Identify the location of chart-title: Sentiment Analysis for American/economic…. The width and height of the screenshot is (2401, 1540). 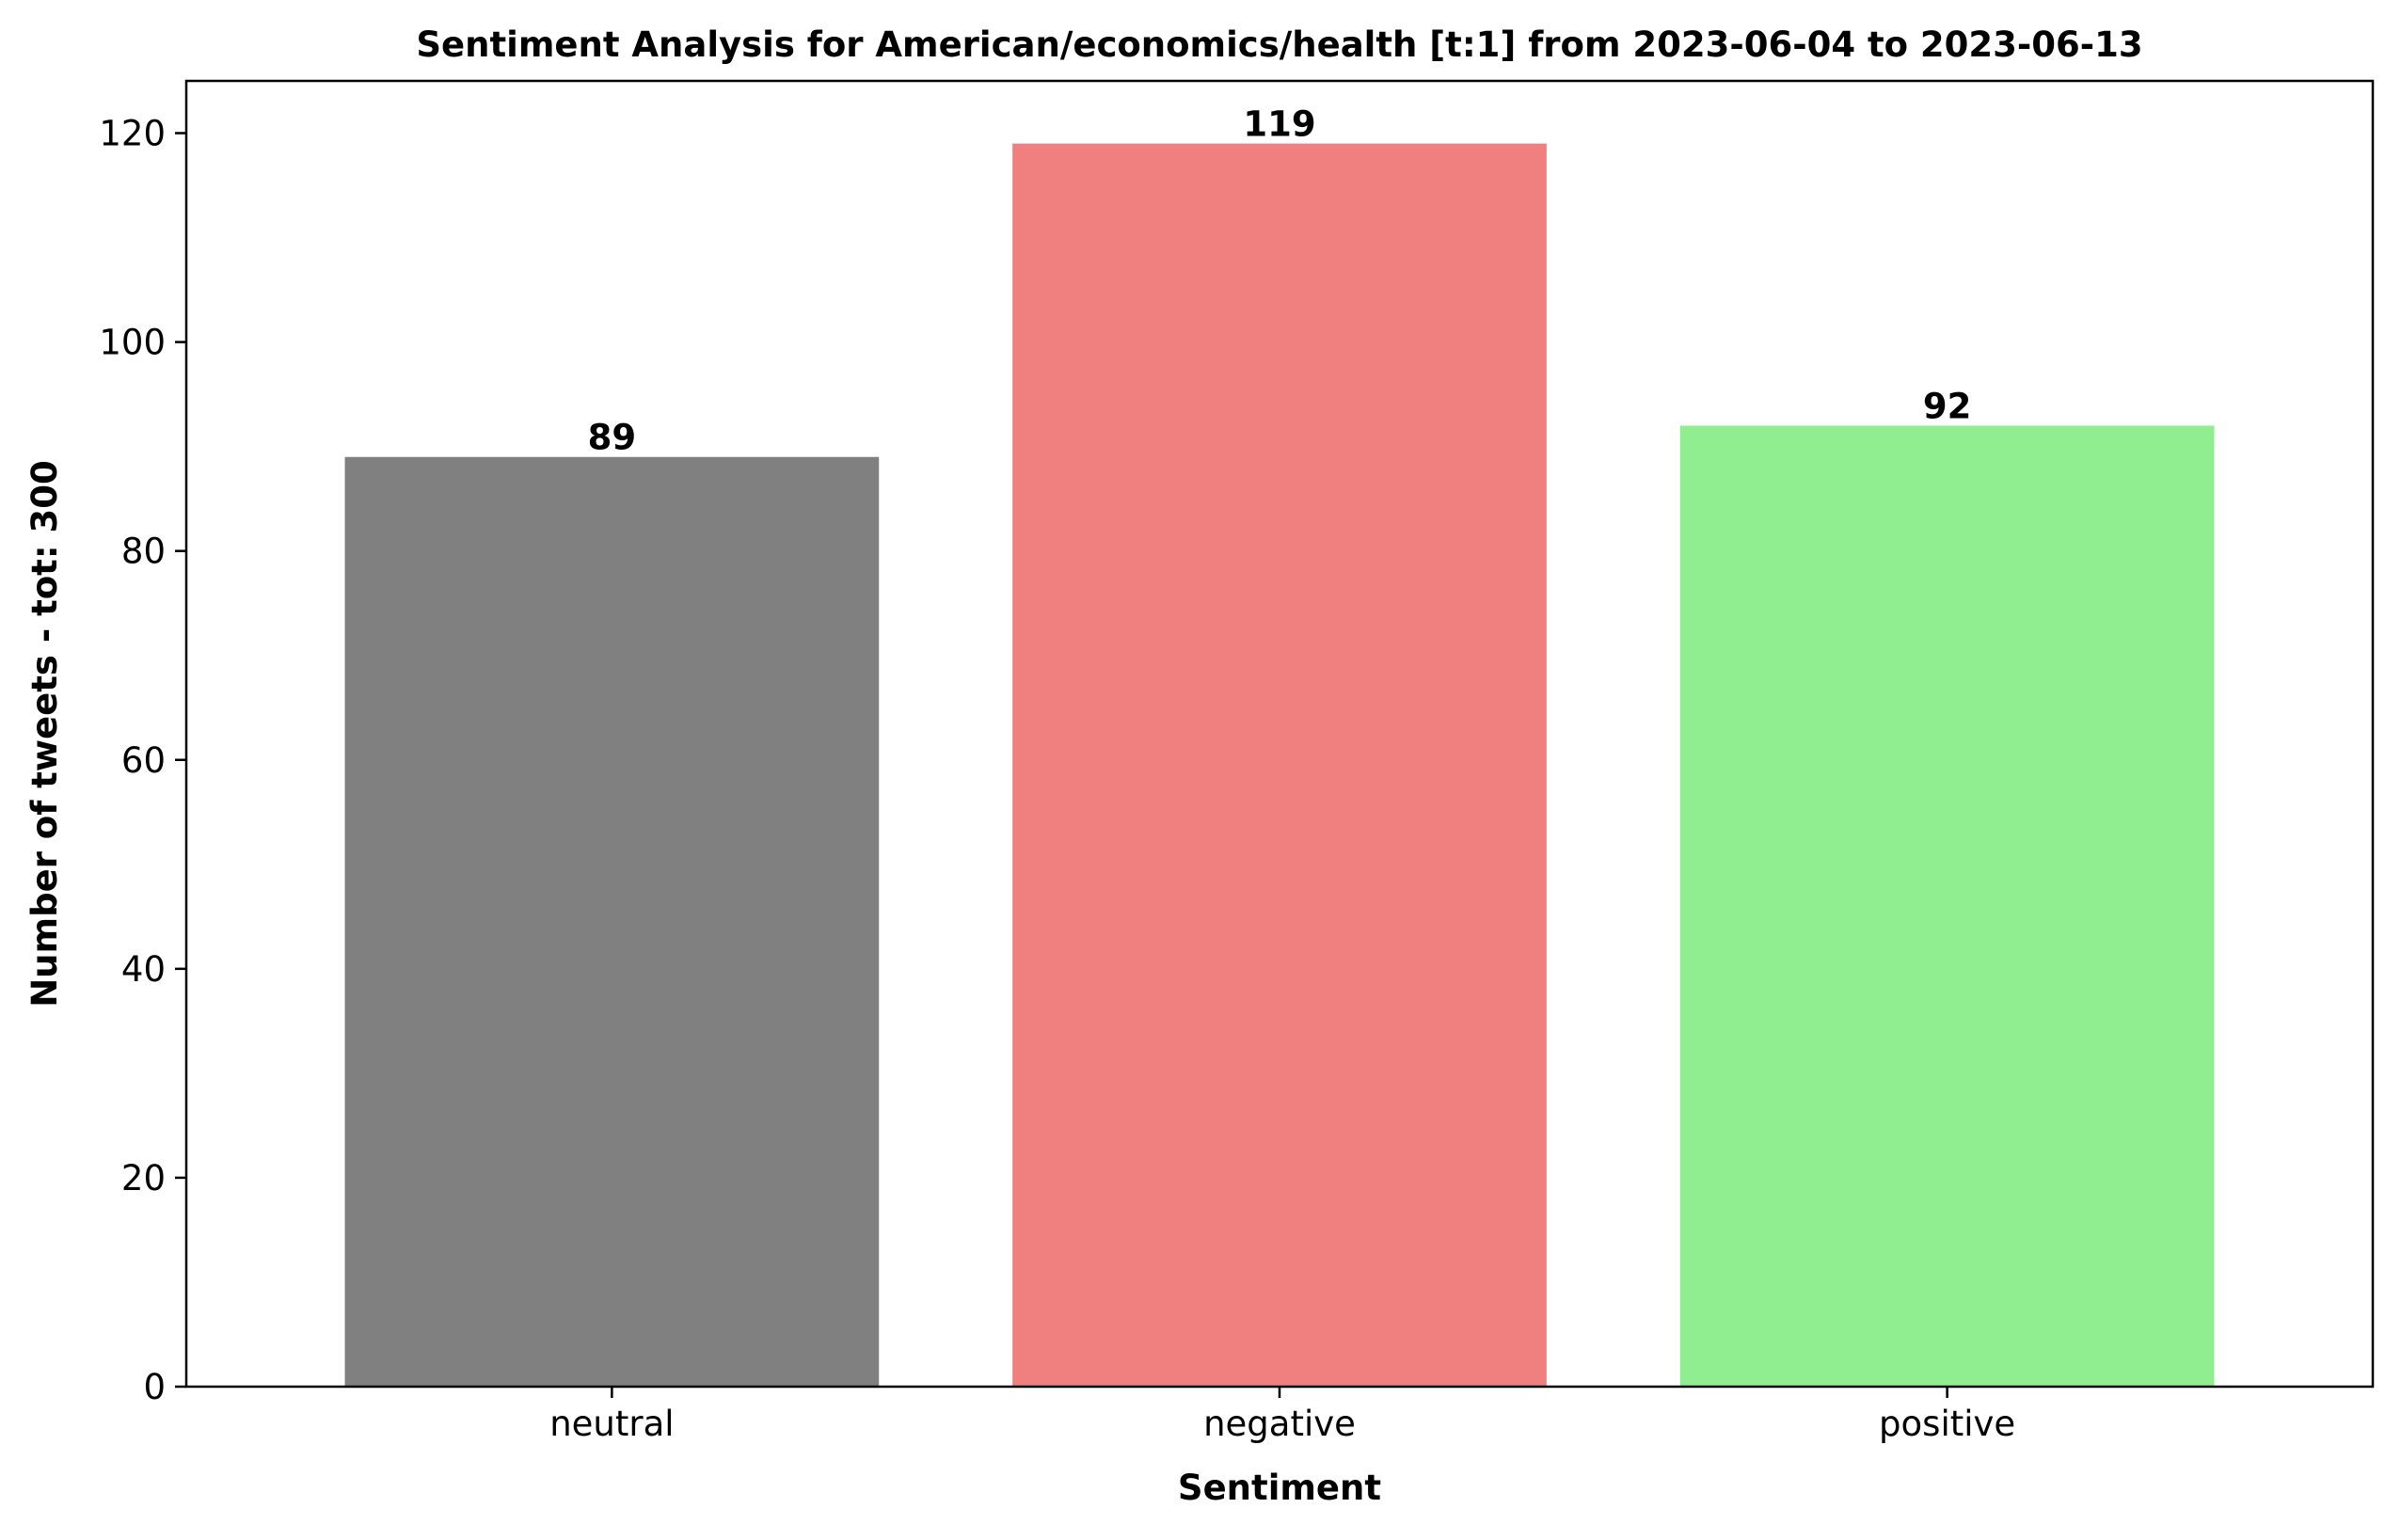
(1279, 44).